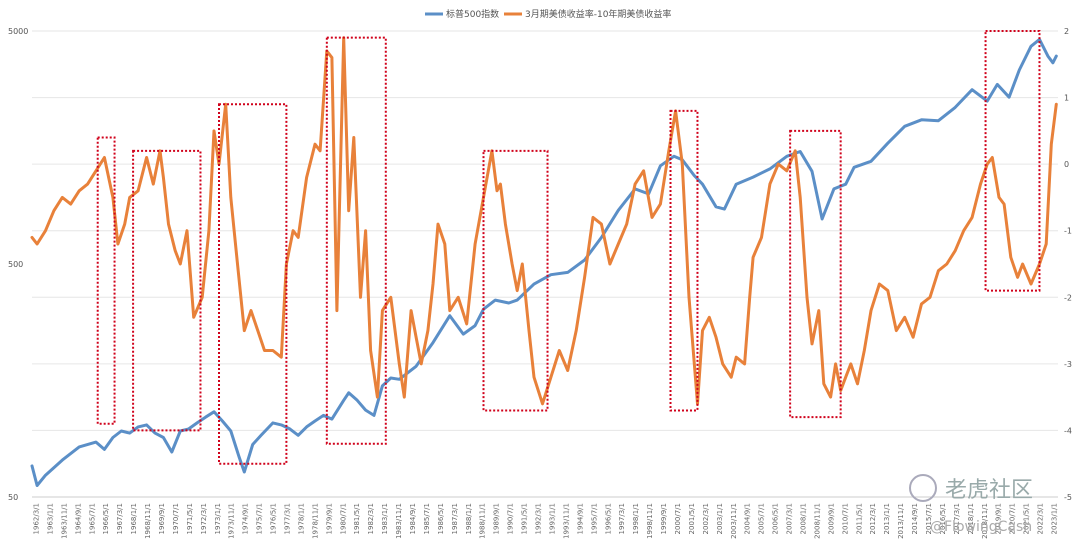 This screenshot has height=550, width=1080. Describe the element at coordinates (943, 518) in the screenshot. I see `x-tick-label: 2016/5/1` at that location.